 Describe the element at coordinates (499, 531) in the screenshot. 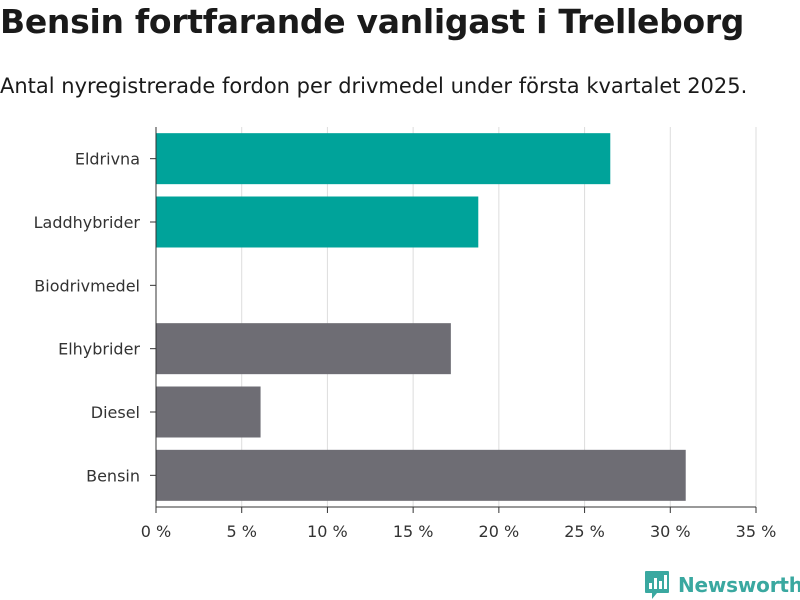

I see `x-tick-label: 20 %` at that location.